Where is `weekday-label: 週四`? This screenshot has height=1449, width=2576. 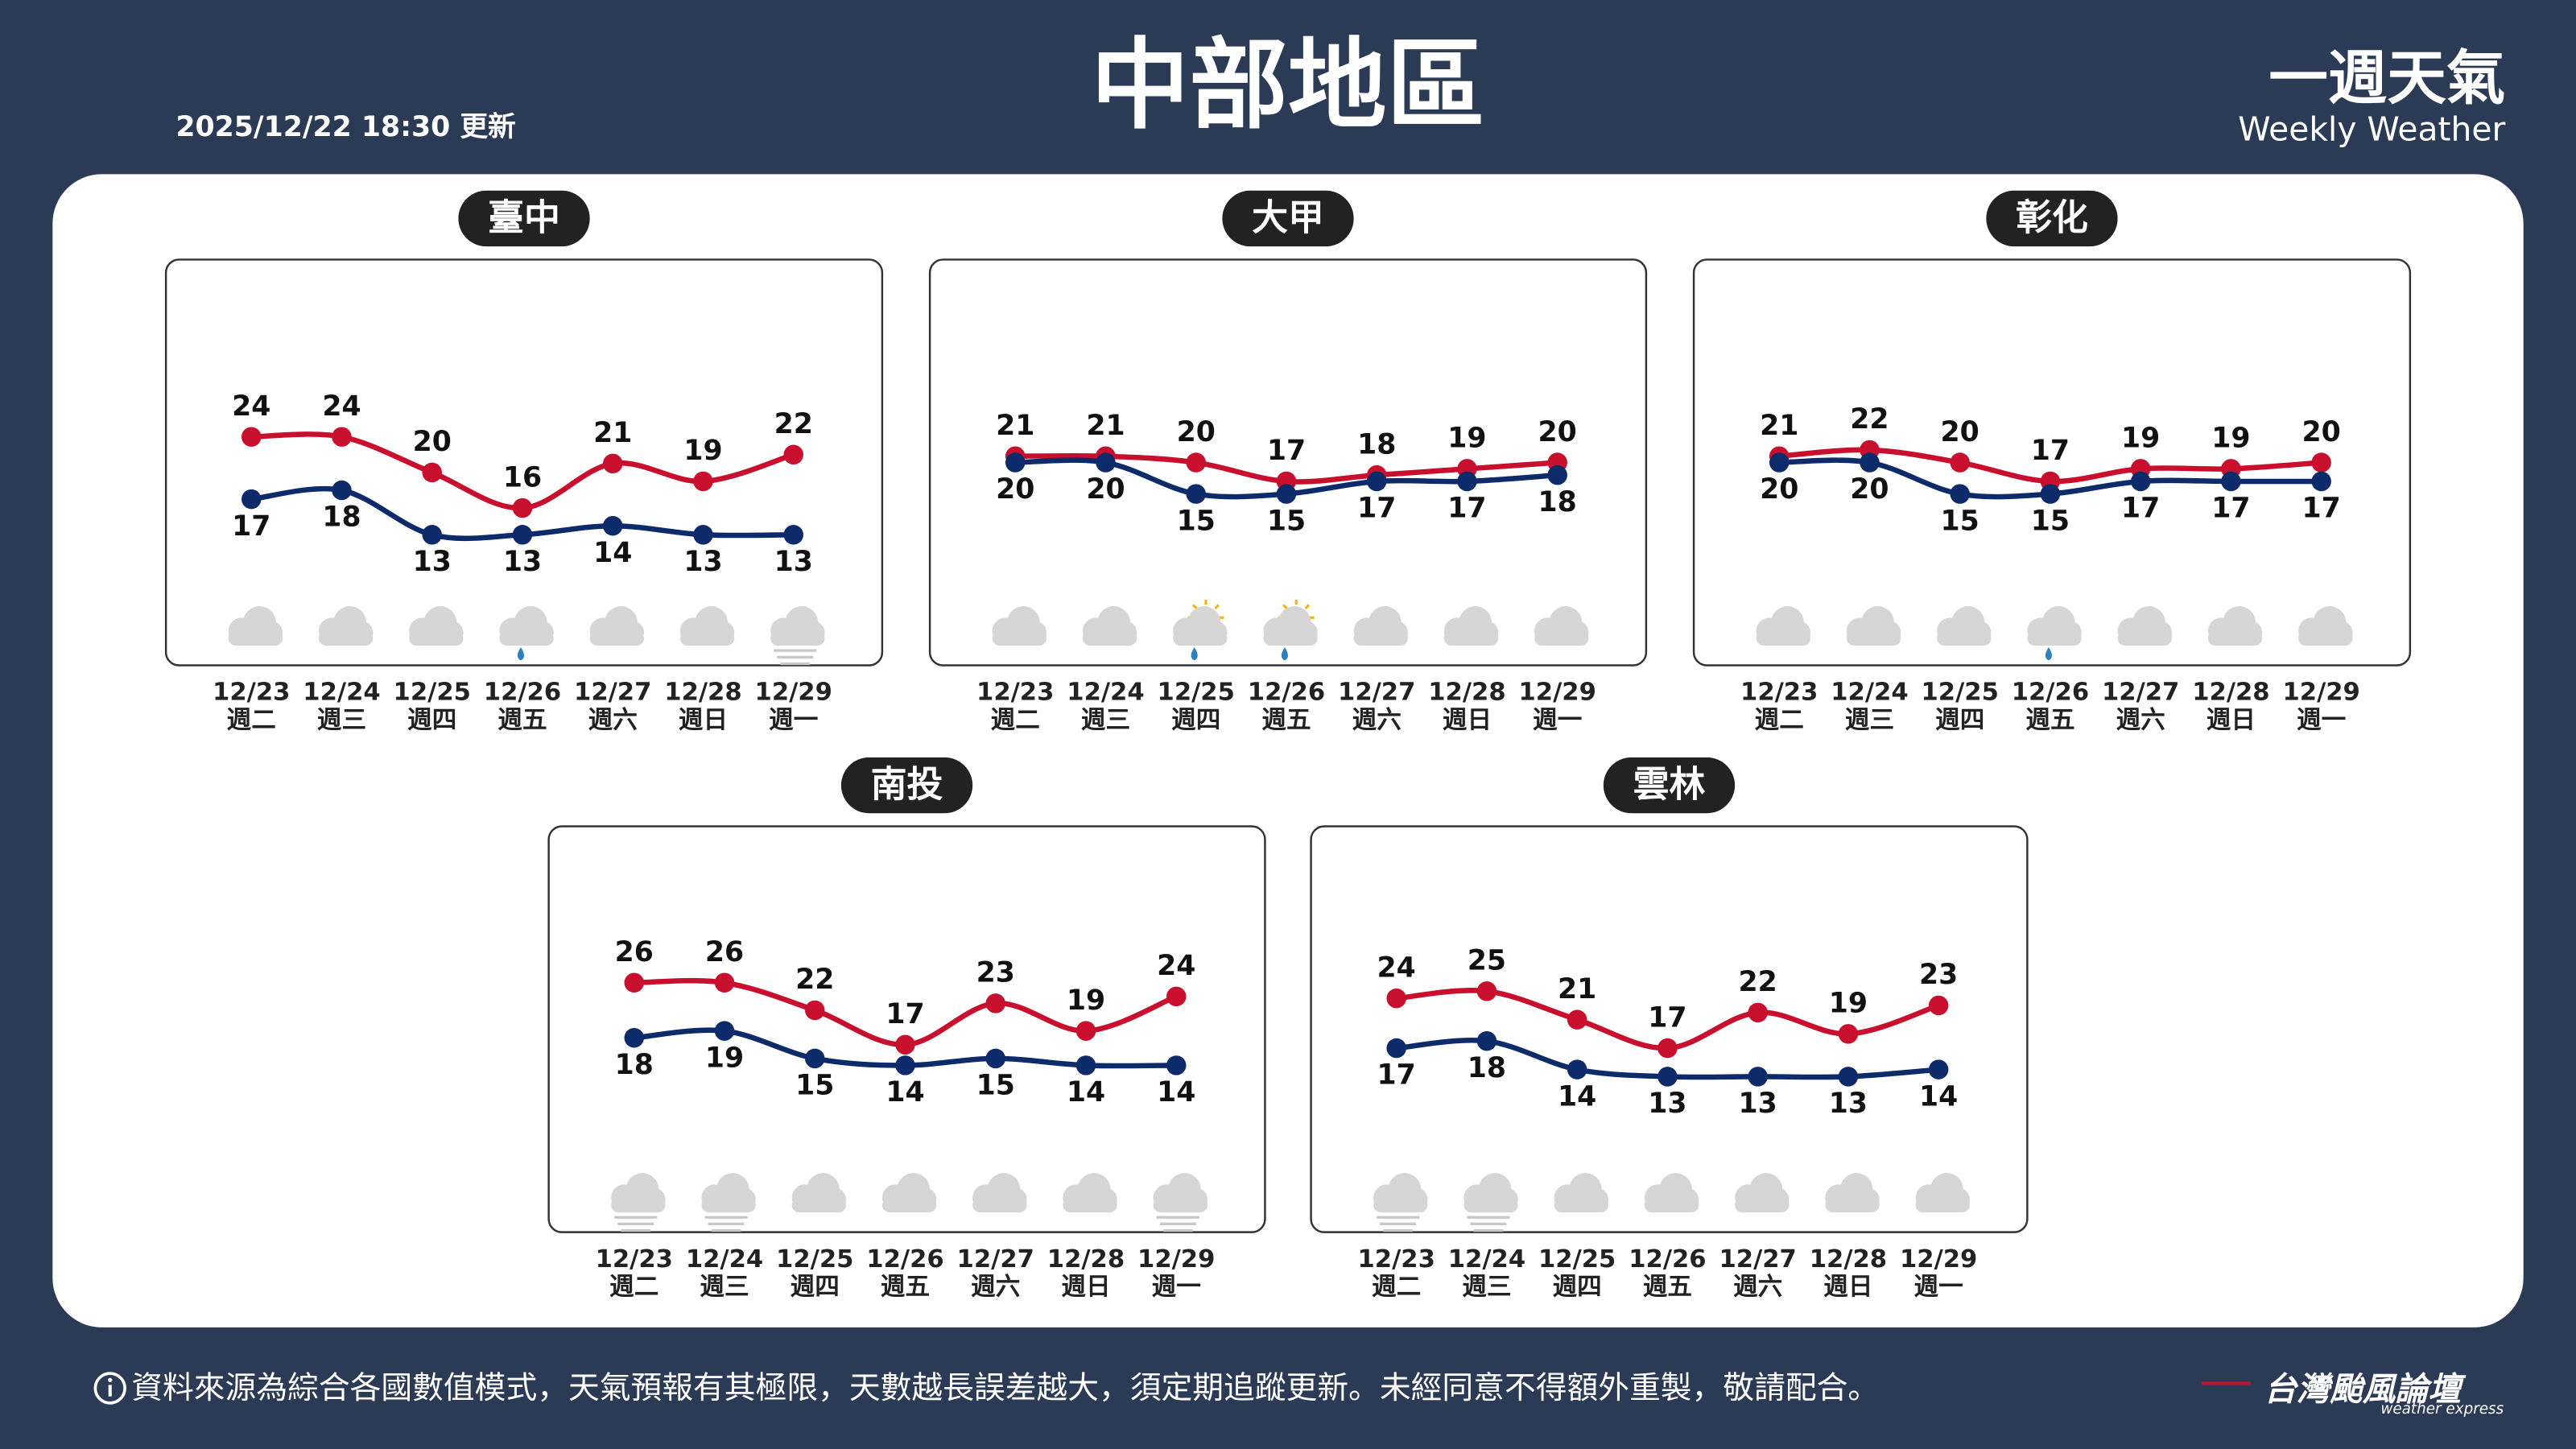 weekday-label: 週四 is located at coordinates (431, 720).